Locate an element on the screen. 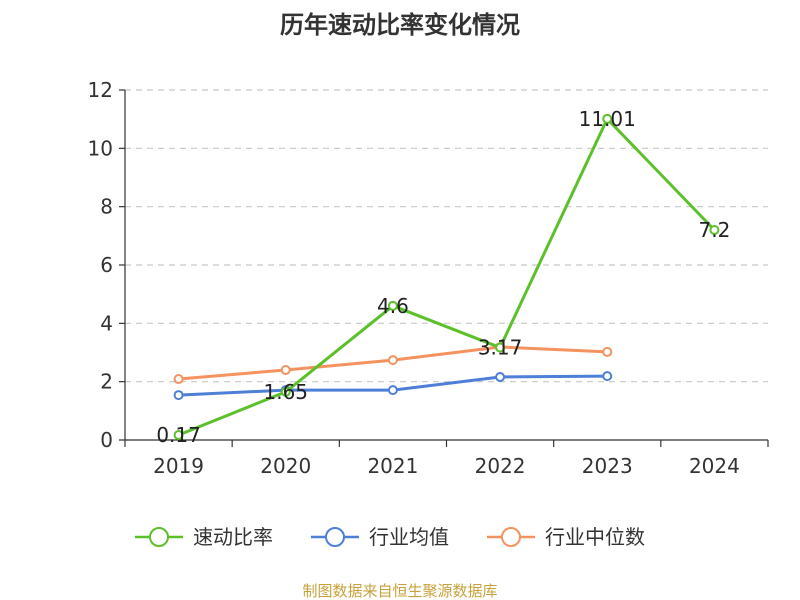  legend: 速动比率 行业均值 行业中位数 is located at coordinates (390, 537).